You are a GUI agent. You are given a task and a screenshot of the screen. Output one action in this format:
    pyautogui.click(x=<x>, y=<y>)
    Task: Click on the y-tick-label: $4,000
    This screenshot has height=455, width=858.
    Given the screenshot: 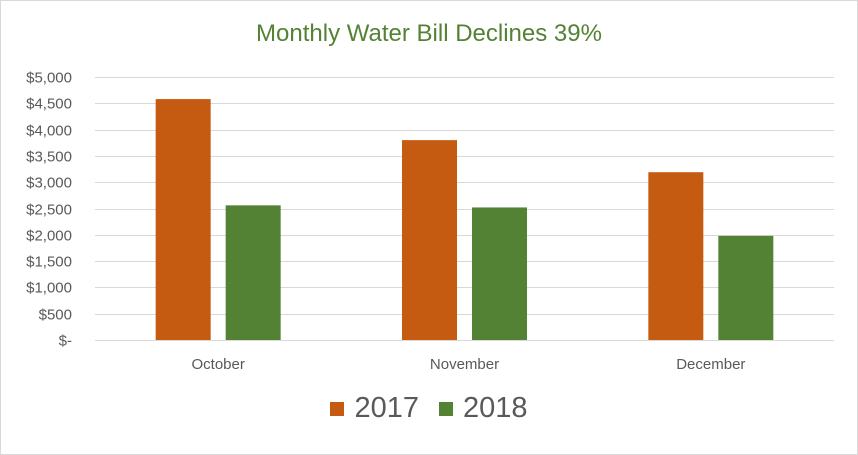 What is the action you would take?
    pyautogui.click(x=49, y=131)
    